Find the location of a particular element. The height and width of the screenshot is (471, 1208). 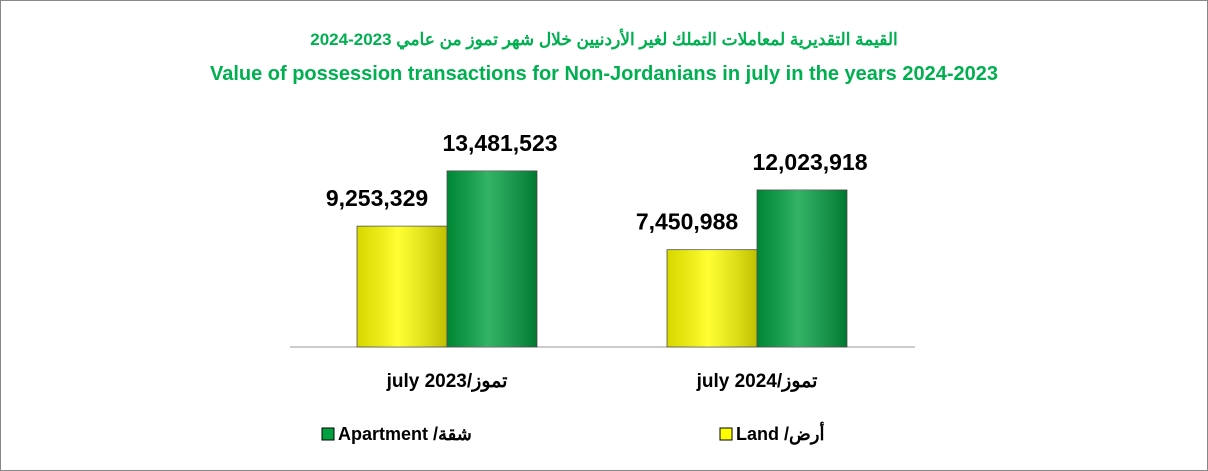

x-tick-label: july 2023/تموز is located at coordinates (447, 381).